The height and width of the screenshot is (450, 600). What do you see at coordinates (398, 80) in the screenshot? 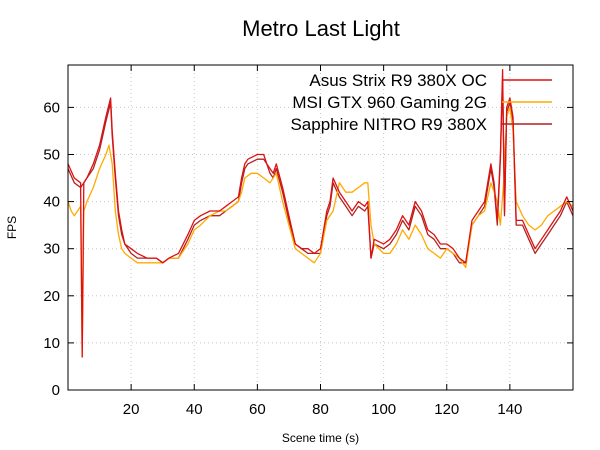
I see `legend-label-1: Asus Strix R9 380X OC` at bounding box center [398, 80].